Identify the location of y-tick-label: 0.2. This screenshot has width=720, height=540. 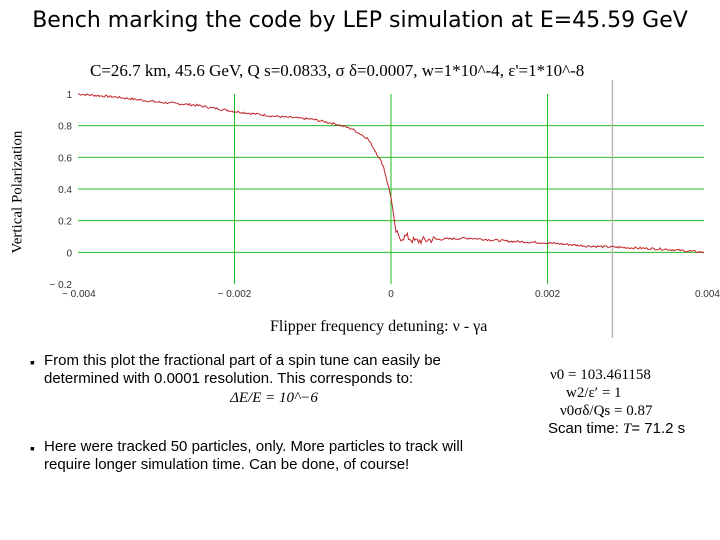
(65, 222).